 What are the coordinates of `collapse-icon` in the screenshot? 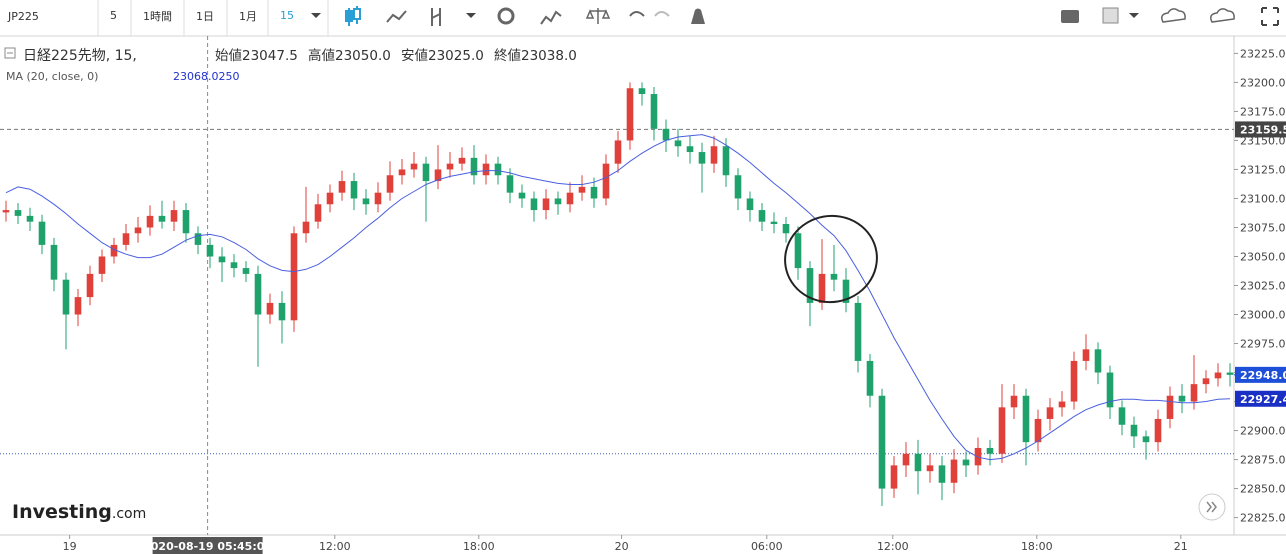 It's located at (10, 53).